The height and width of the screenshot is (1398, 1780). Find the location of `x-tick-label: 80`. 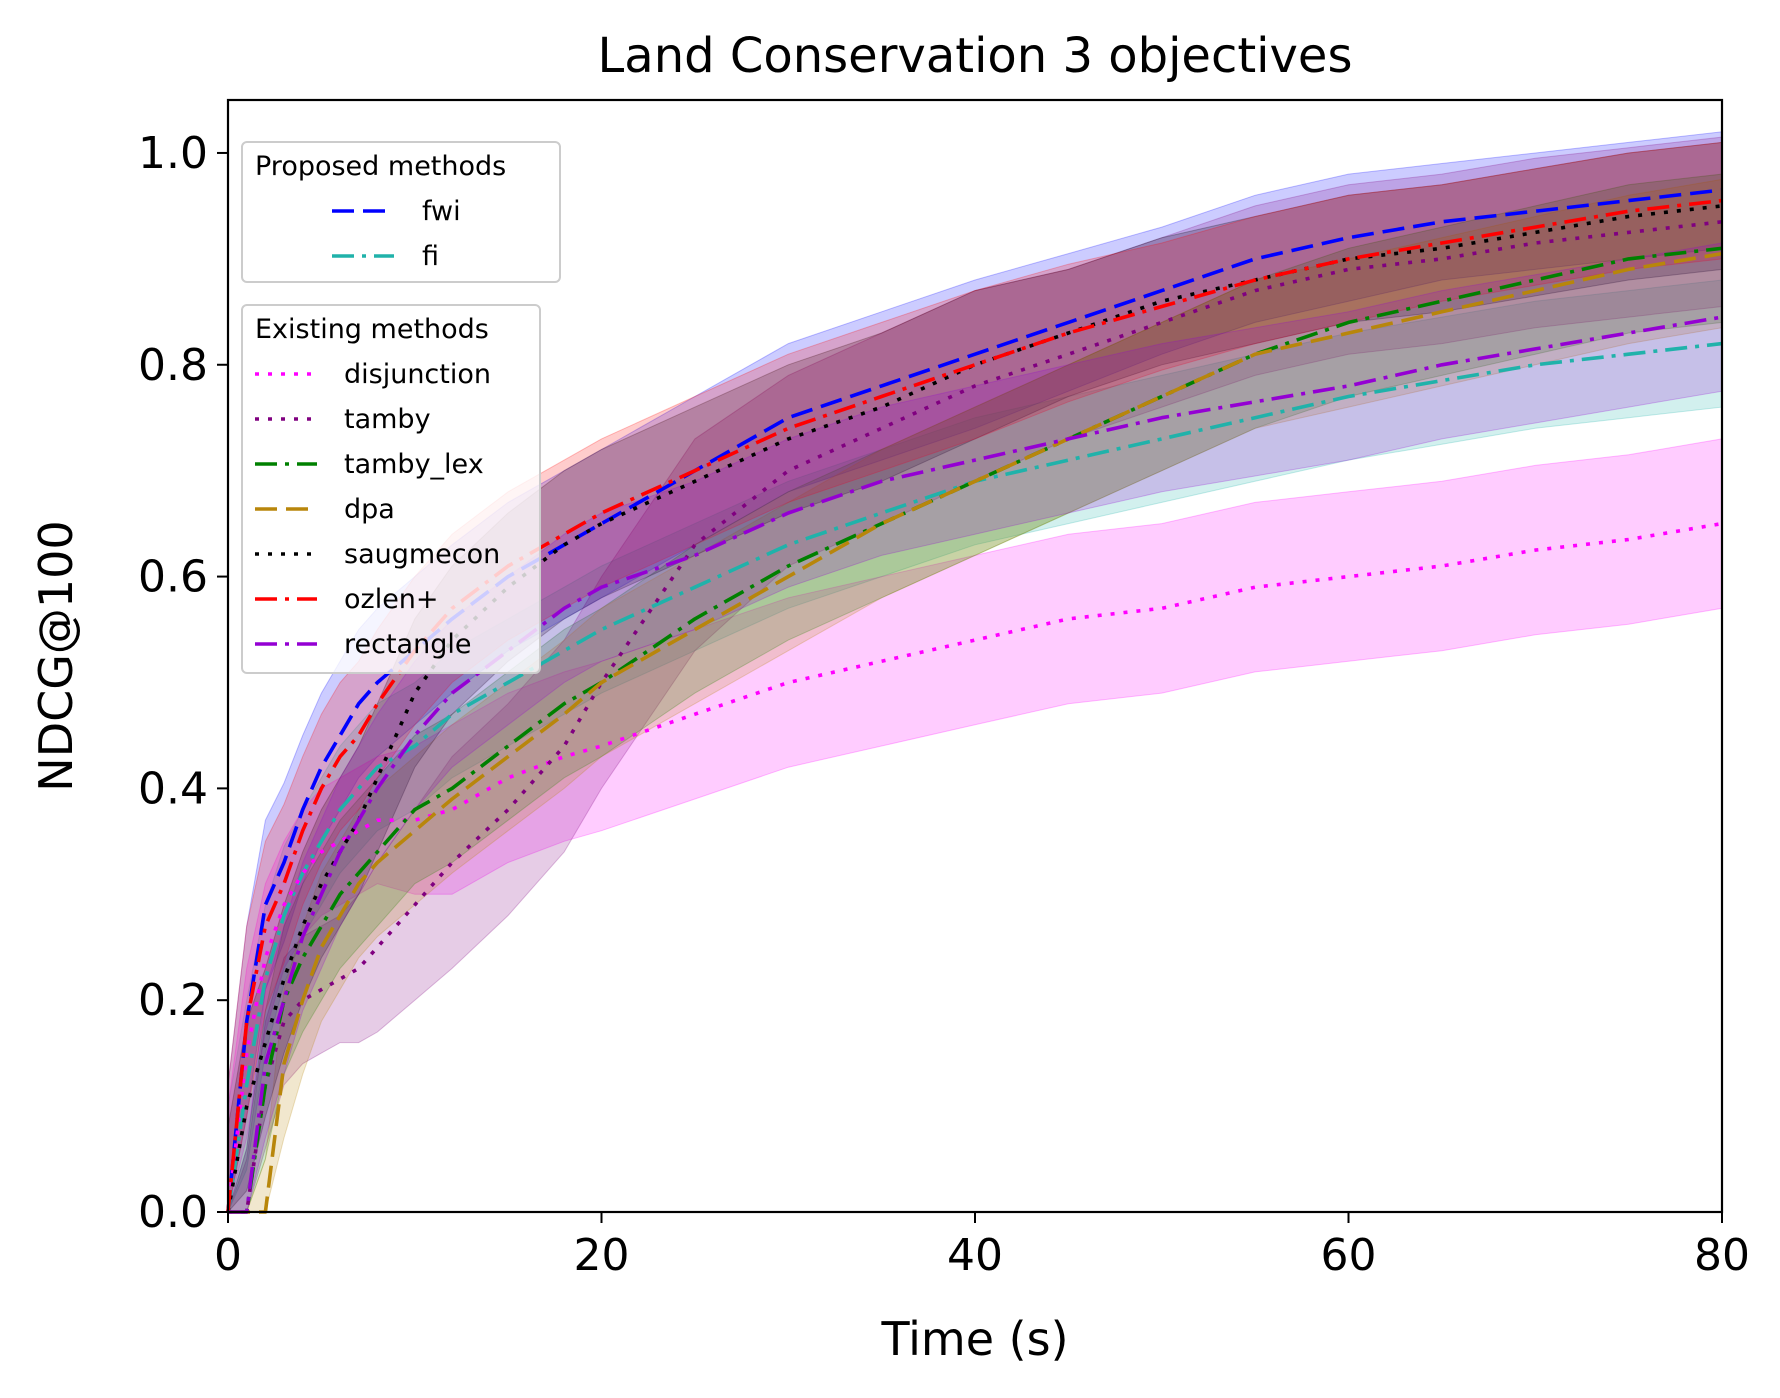

x-tick-label: 80 is located at coordinates (1722, 1255).